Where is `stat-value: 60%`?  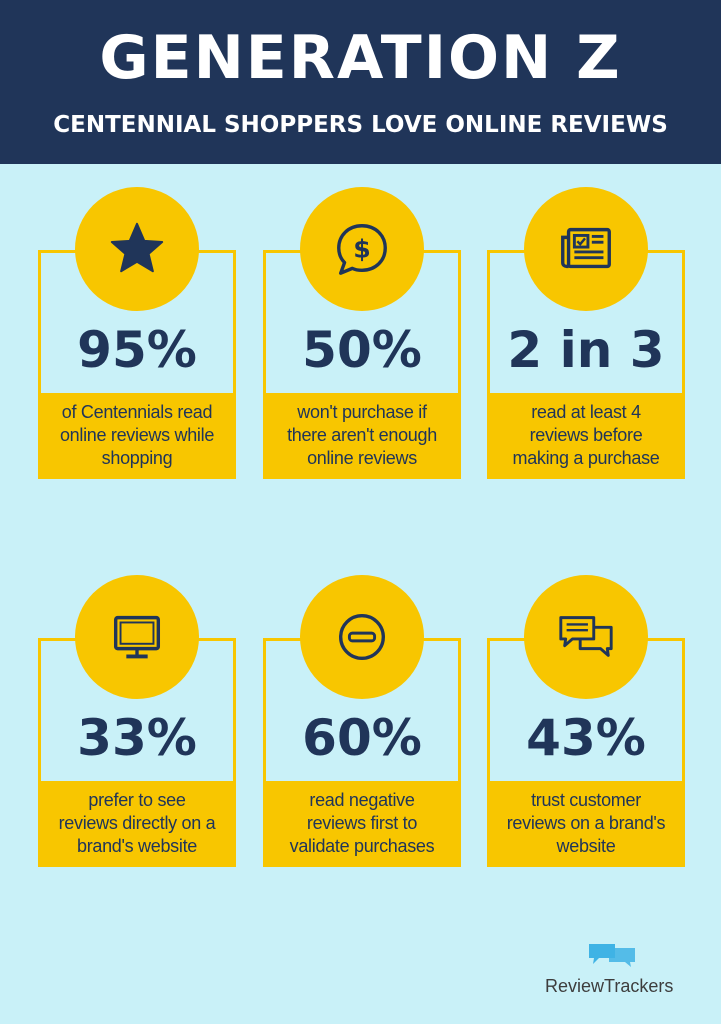
stat-value: 60% is located at coordinates (362, 738).